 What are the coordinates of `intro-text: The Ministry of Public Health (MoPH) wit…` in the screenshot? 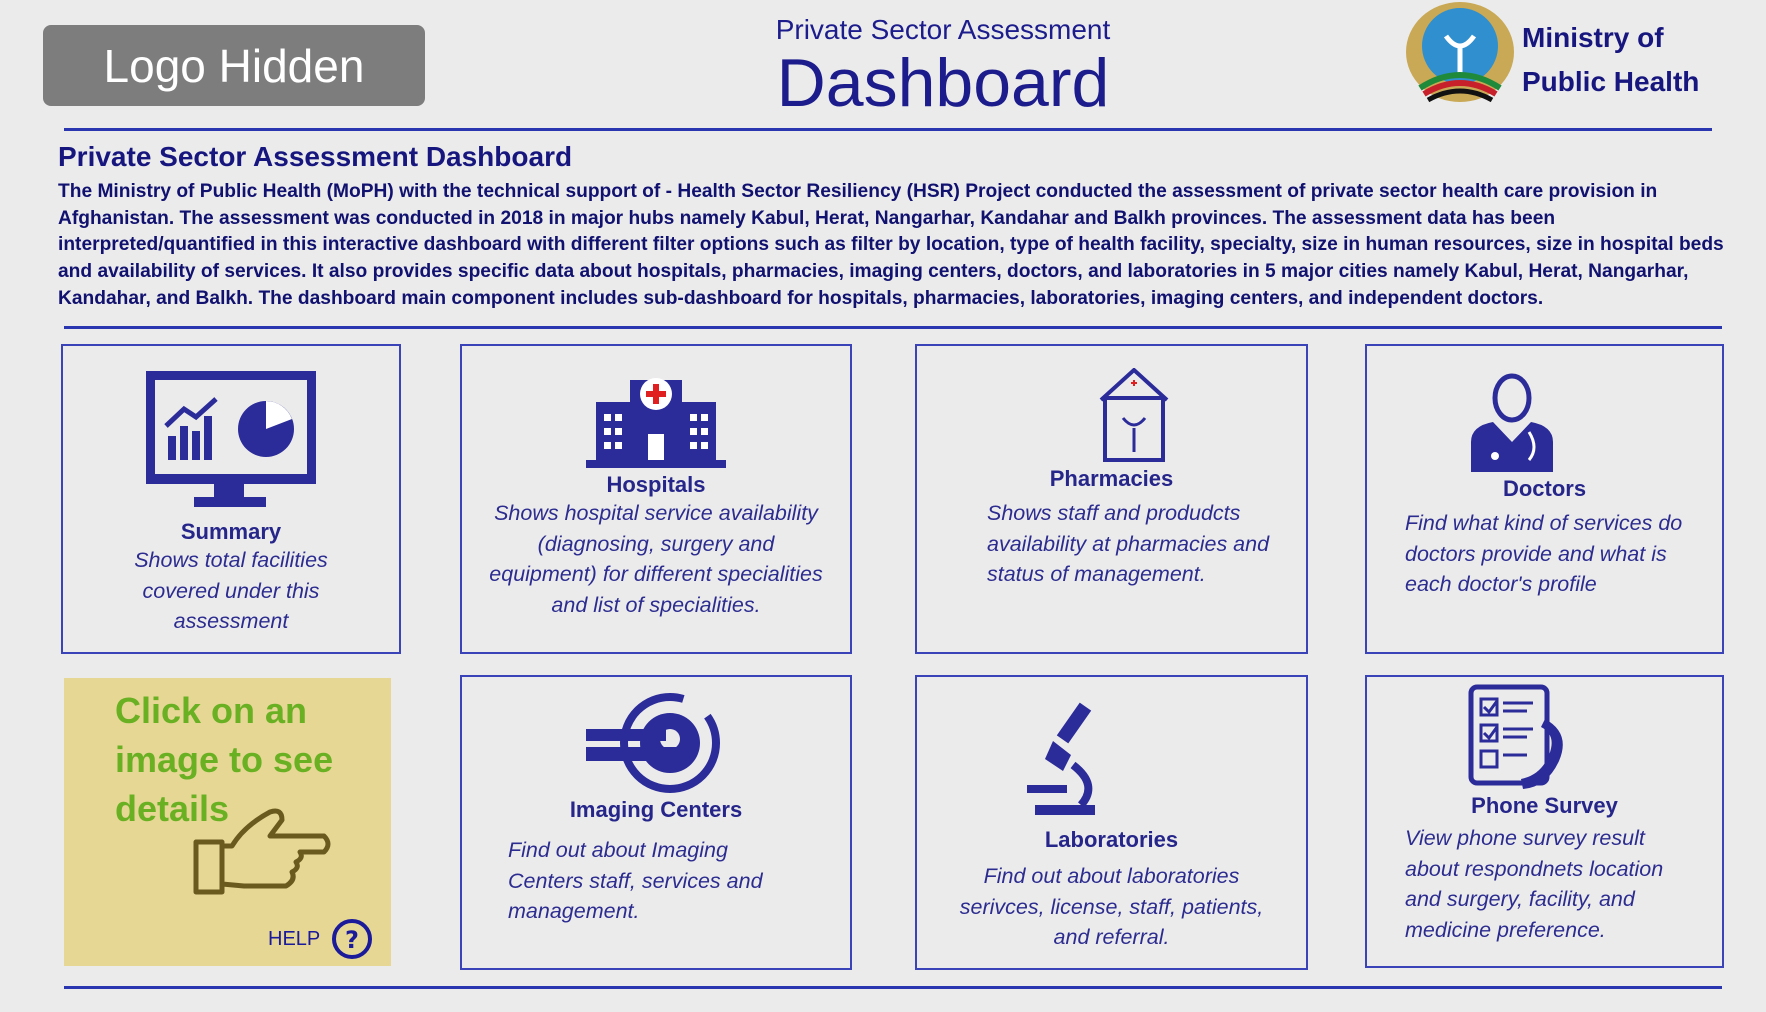 It's located at (891, 245).